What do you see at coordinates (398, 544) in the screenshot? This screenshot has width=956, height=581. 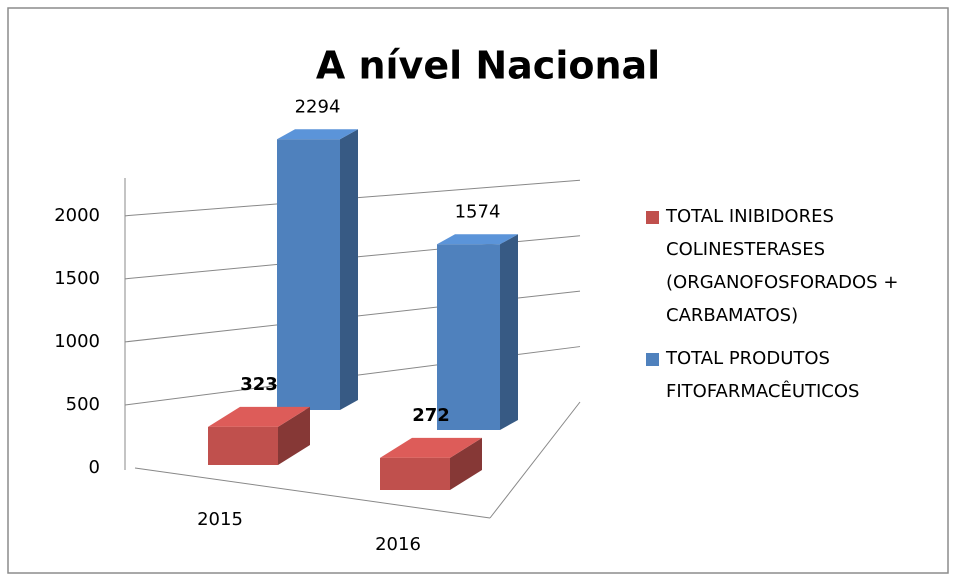 I see `x-tick-label: 2016` at bounding box center [398, 544].